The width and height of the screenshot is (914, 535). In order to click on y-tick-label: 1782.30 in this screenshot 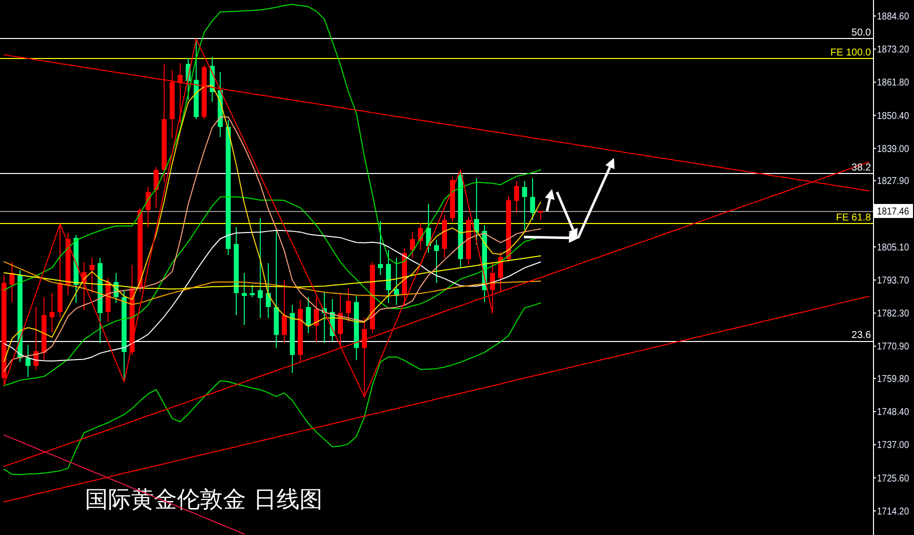, I will do `click(895, 314)`.